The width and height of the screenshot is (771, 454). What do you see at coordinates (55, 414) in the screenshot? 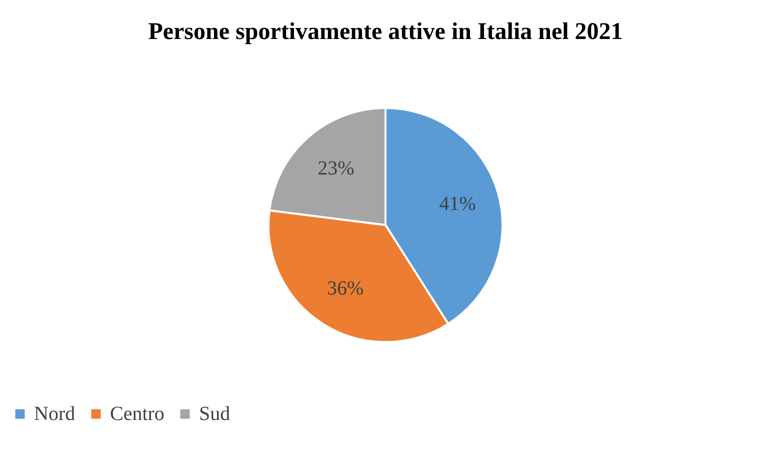
I see `legend-label: Nord` at bounding box center [55, 414].